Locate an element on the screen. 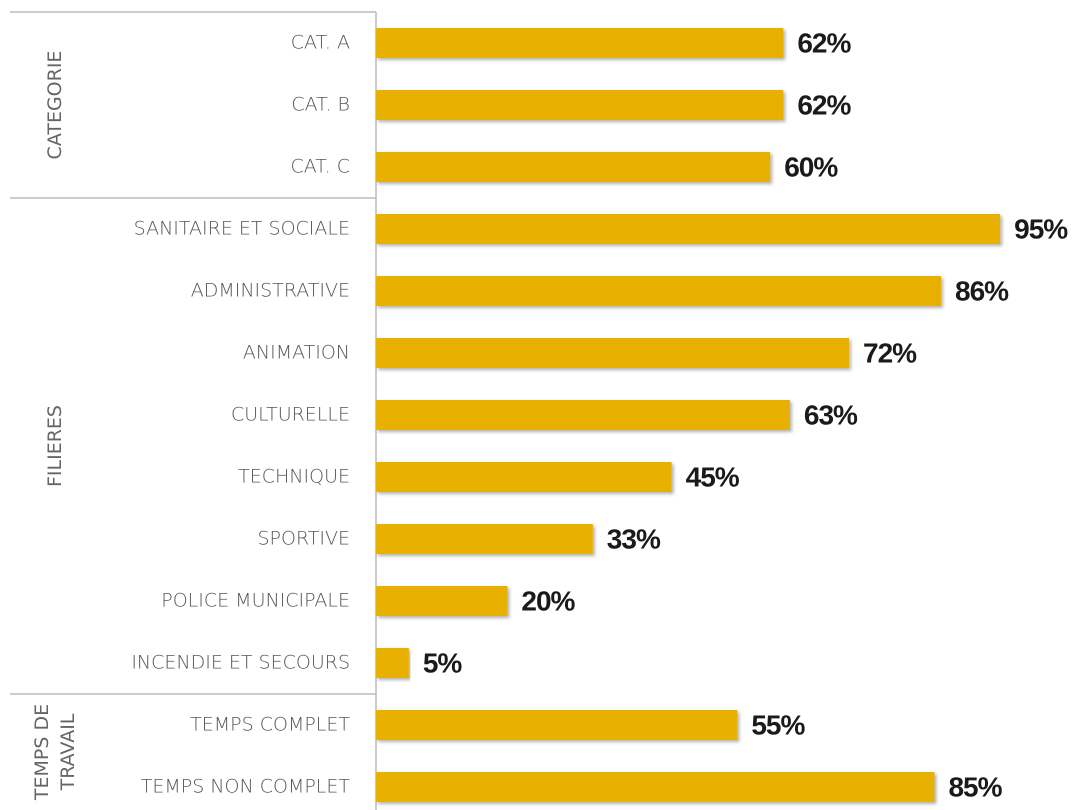 This screenshot has width=1077, height=810. value-label: 95% is located at coordinates (1041, 228).